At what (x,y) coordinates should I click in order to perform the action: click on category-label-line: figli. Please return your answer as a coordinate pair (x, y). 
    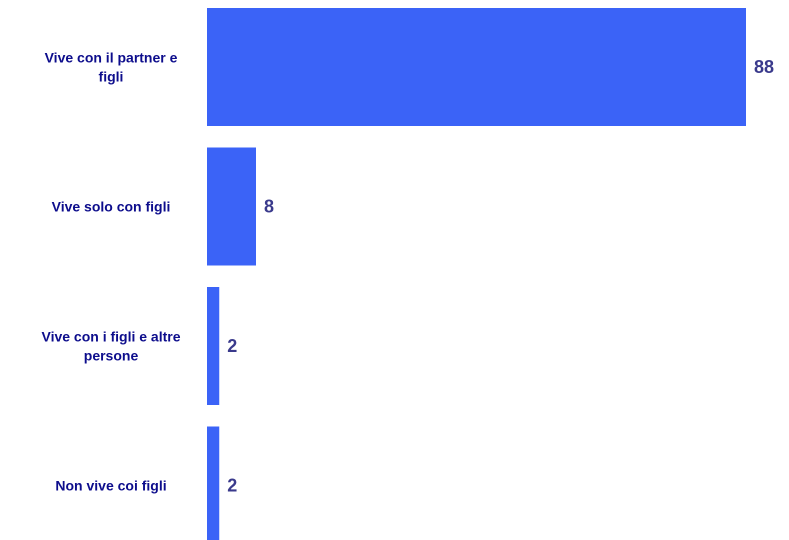
    Looking at the image, I should click on (111, 77).